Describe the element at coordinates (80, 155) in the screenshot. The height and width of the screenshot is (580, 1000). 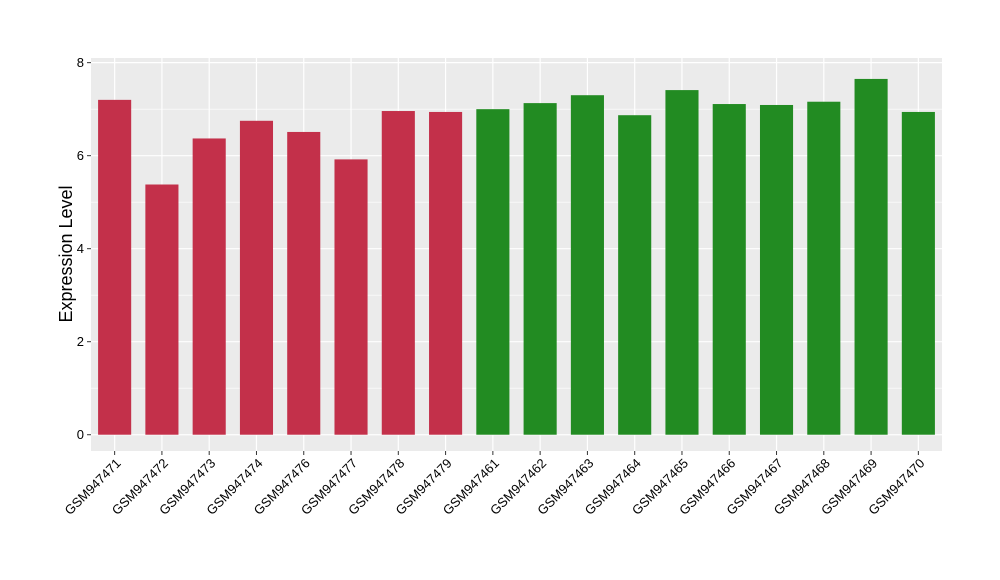
I see `y-tick-label: 6` at that location.